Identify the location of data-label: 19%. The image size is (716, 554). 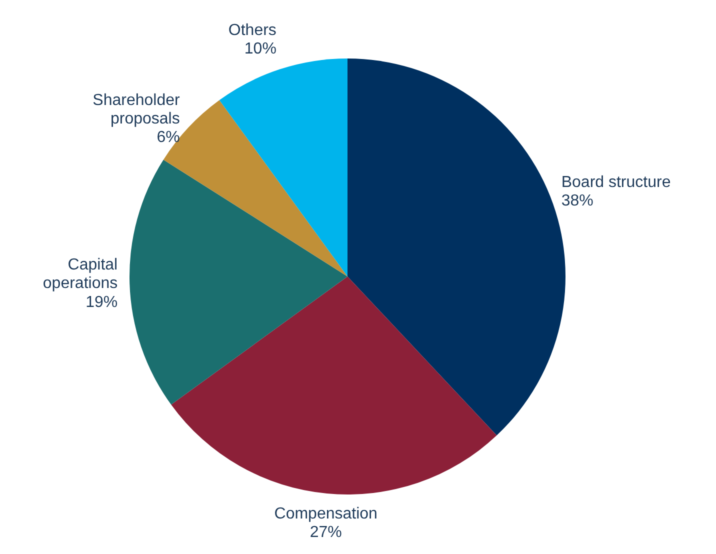
(102, 302).